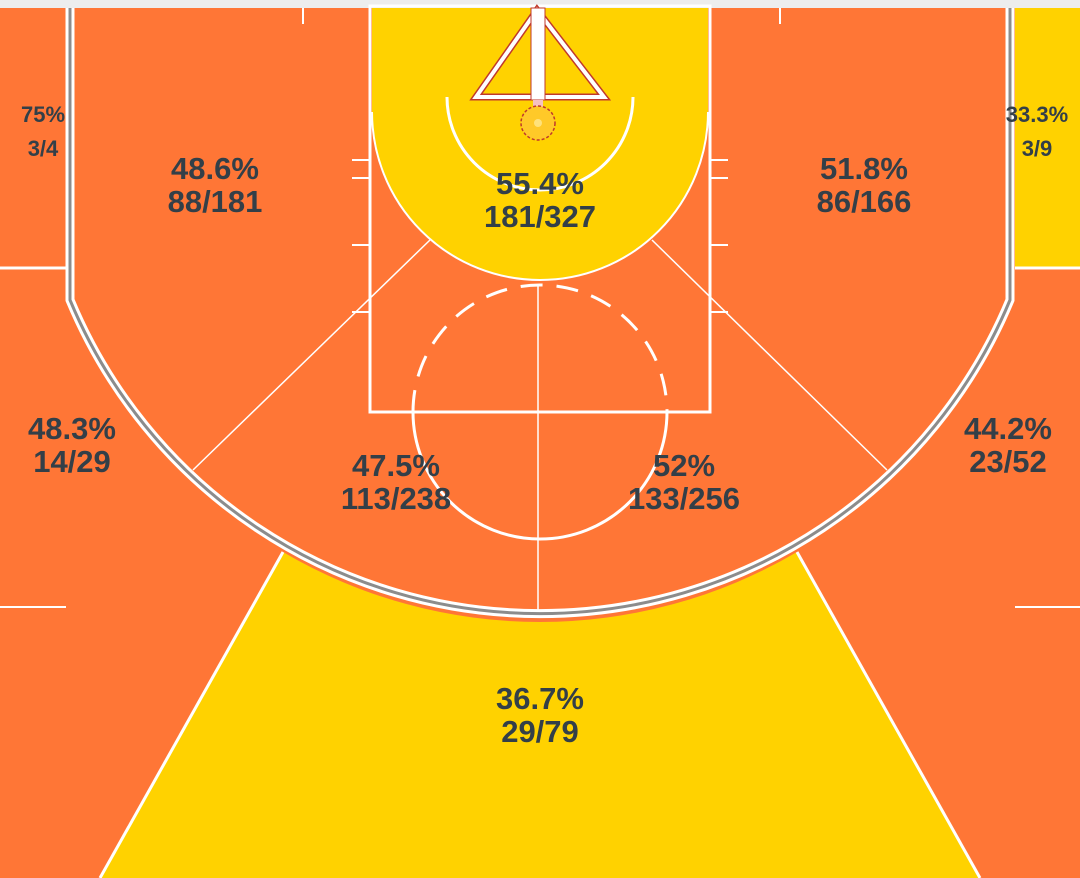  I want to click on zone-label-right-wing-3: 44.2% 23/52, so click(1008, 445).